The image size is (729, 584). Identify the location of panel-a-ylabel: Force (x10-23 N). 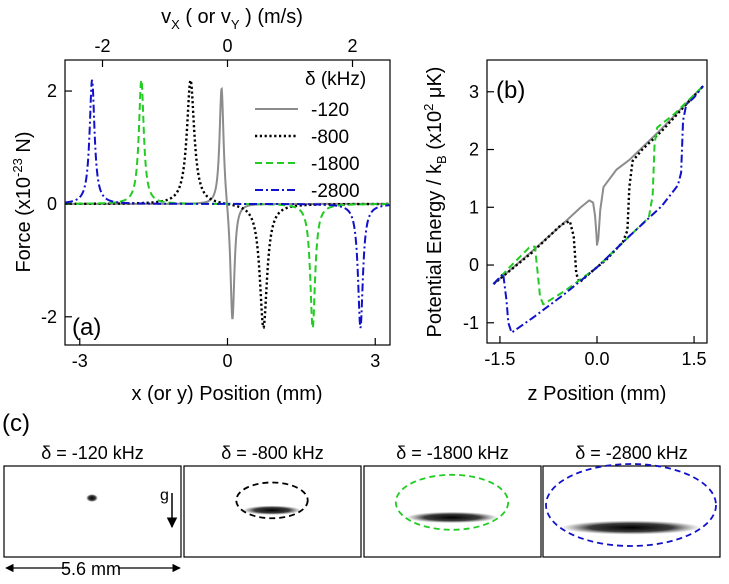
(22, 201).